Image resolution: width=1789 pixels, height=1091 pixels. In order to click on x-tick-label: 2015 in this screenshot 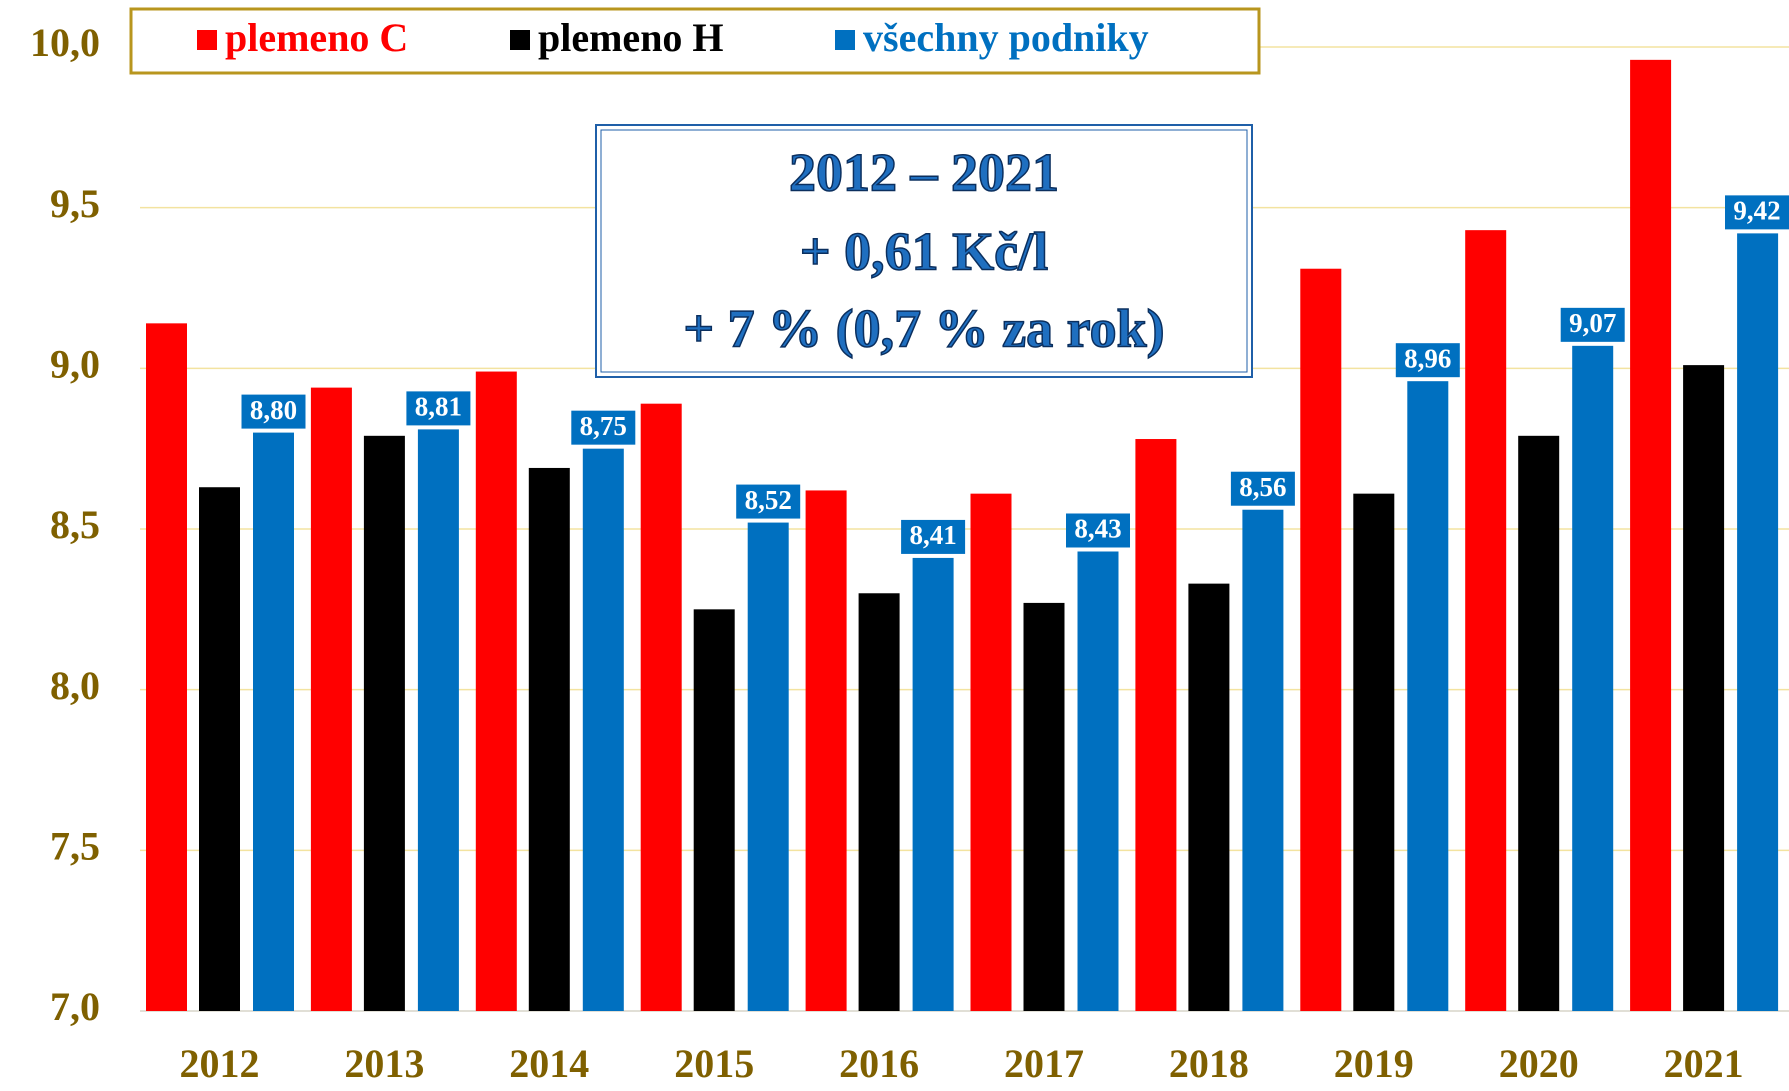, I will do `click(714, 1063)`.